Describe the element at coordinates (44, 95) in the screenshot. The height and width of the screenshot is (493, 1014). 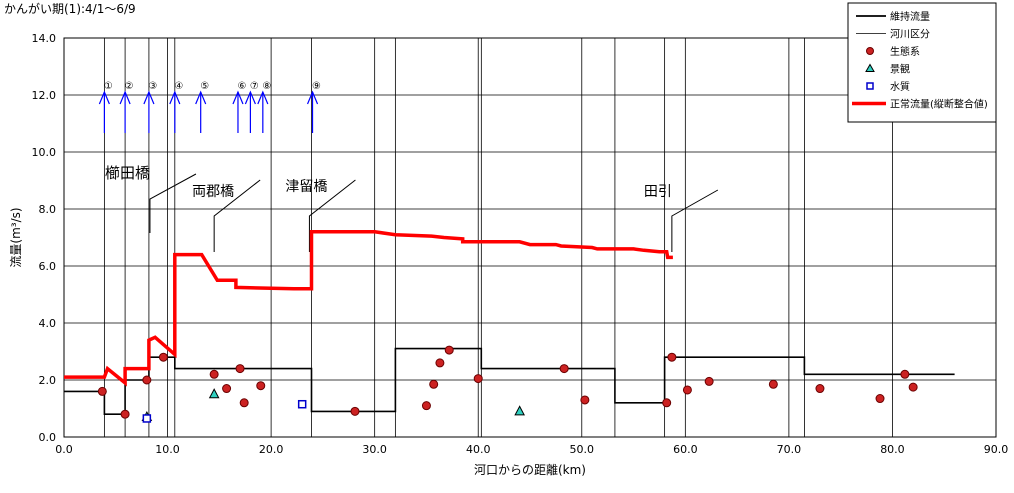
I see `y-tick-label: 12.0` at that location.